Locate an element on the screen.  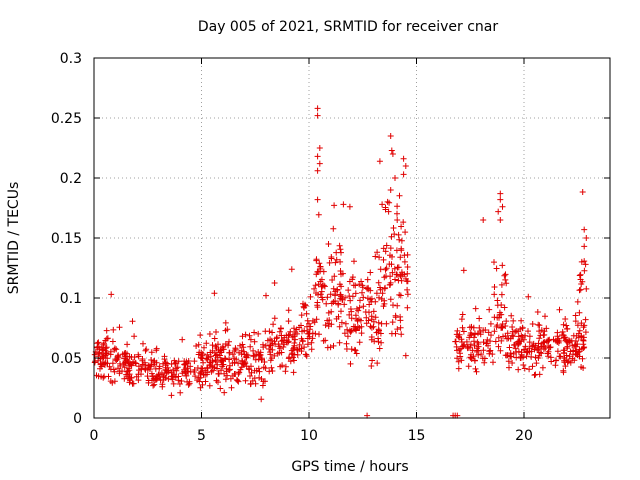
x-tick-label: 15 is located at coordinates (417, 436).